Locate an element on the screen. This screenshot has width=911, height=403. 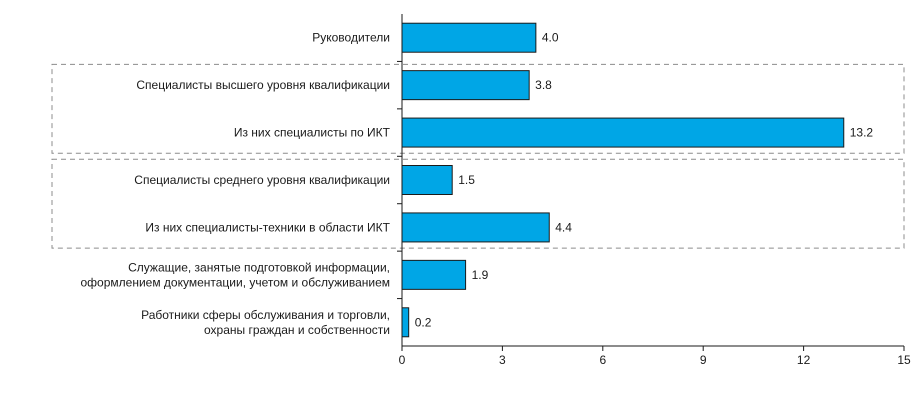
category-label: Специалисты среднего уровня квалификации is located at coordinates (262, 180).